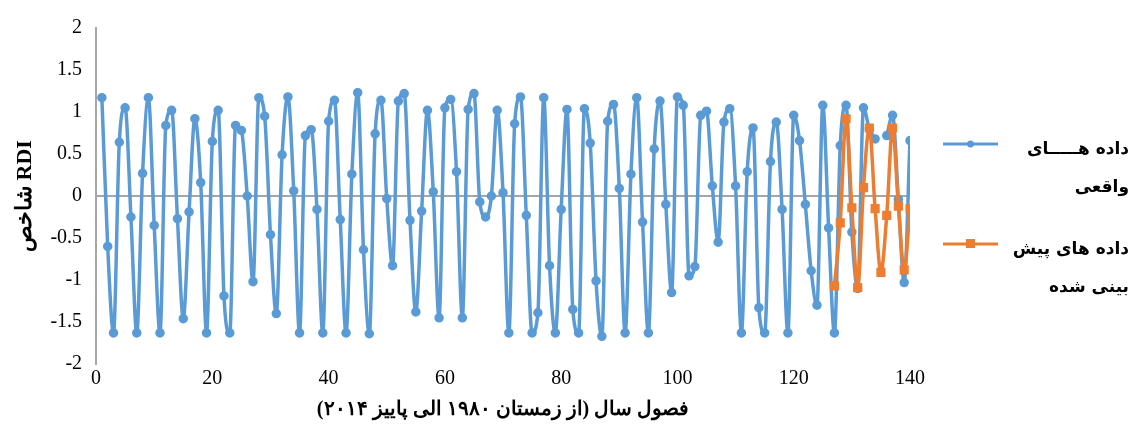 The height and width of the screenshot is (434, 1141). What do you see at coordinates (328, 377) in the screenshot?
I see `x-tick-label: 40` at bounding box center [328, 377].